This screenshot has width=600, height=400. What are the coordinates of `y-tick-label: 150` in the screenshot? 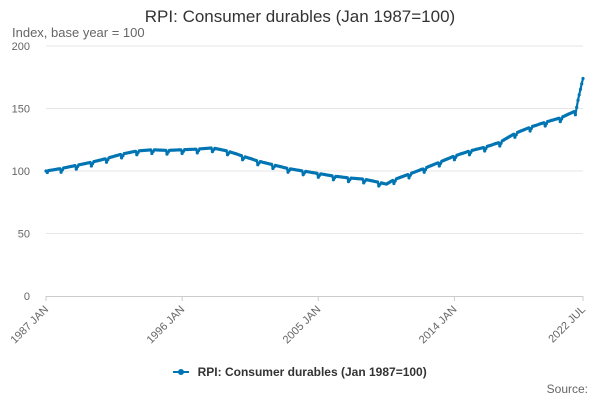 It's located at (21, 110).